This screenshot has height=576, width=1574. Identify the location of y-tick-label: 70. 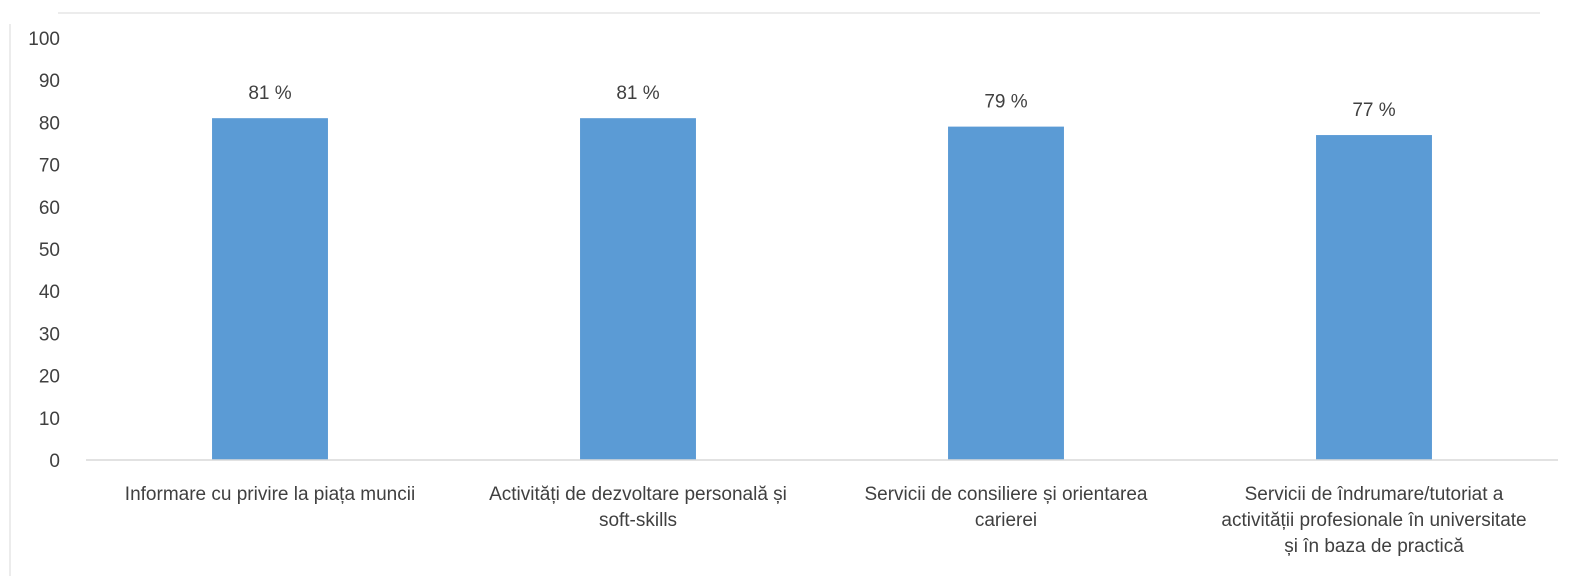
(49, 166).